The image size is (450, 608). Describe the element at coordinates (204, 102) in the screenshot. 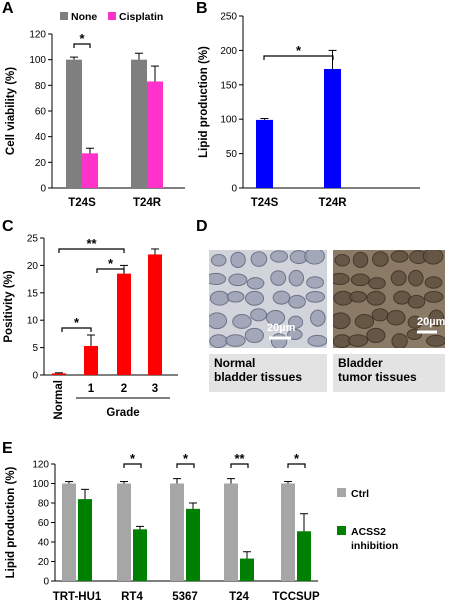

I see `y-axis-title: Lipid production (%)` at that location.